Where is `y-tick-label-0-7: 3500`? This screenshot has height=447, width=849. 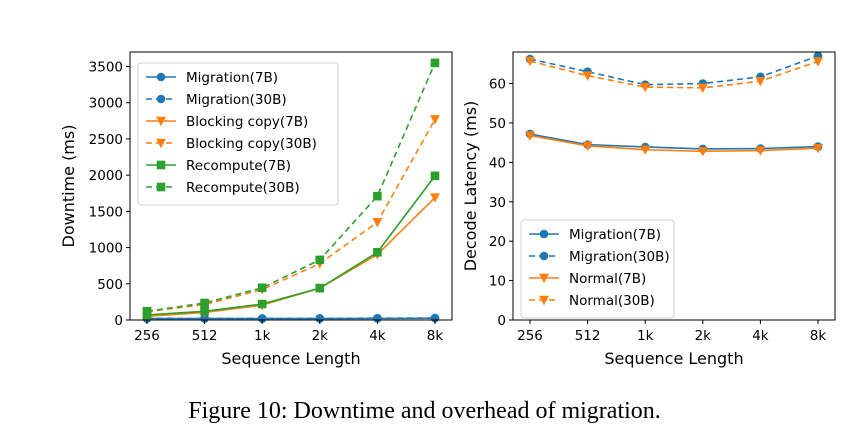
y-tick-label-0-7: 3500 is located at coordinates (106, 67).